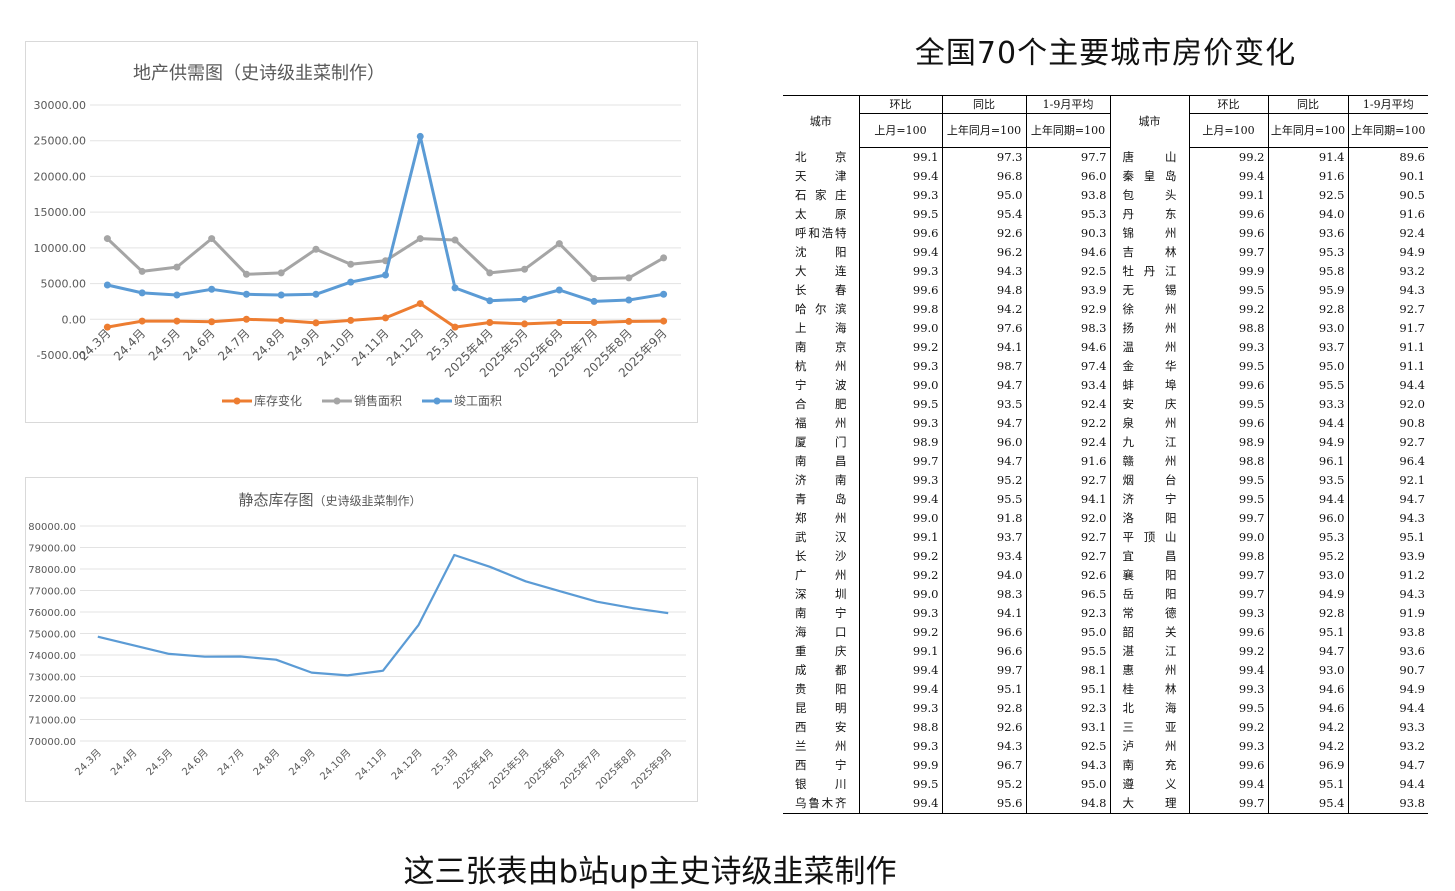 The width and height of the screenshot is (1455, 891). Describe the element at coordinates (1307, 423) in the screenshot. I see `yoy-cell: 94.4` at that location.